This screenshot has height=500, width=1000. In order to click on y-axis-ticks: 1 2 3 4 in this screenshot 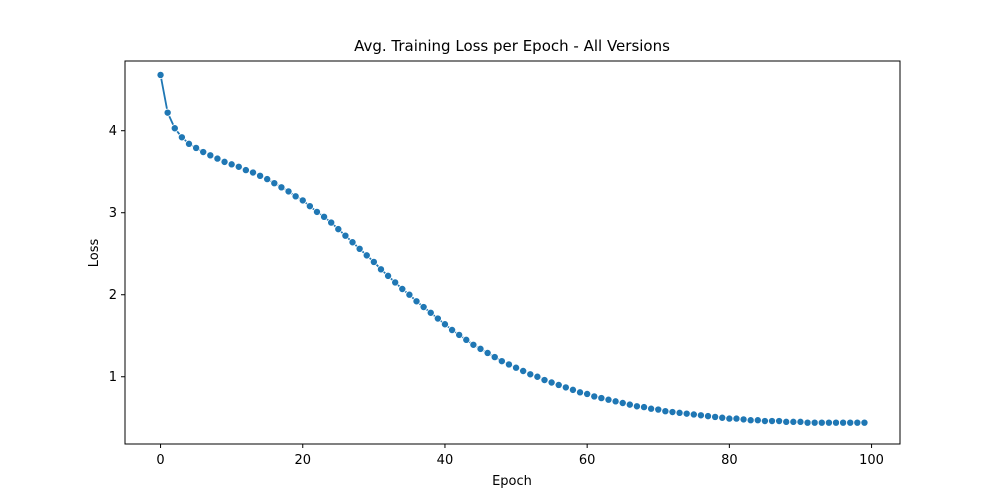, I will do `click(117, 254)`.